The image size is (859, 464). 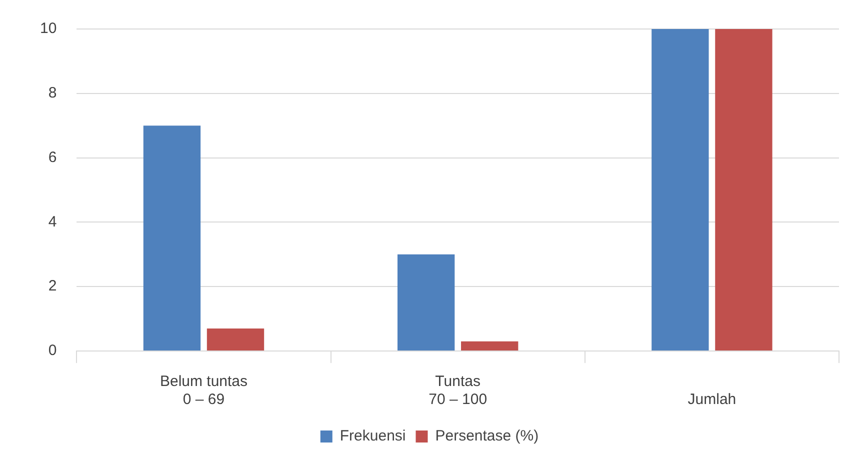 I want to click on x-tick-label: Tuntas 70 – 100, so click(x=458, y=390).